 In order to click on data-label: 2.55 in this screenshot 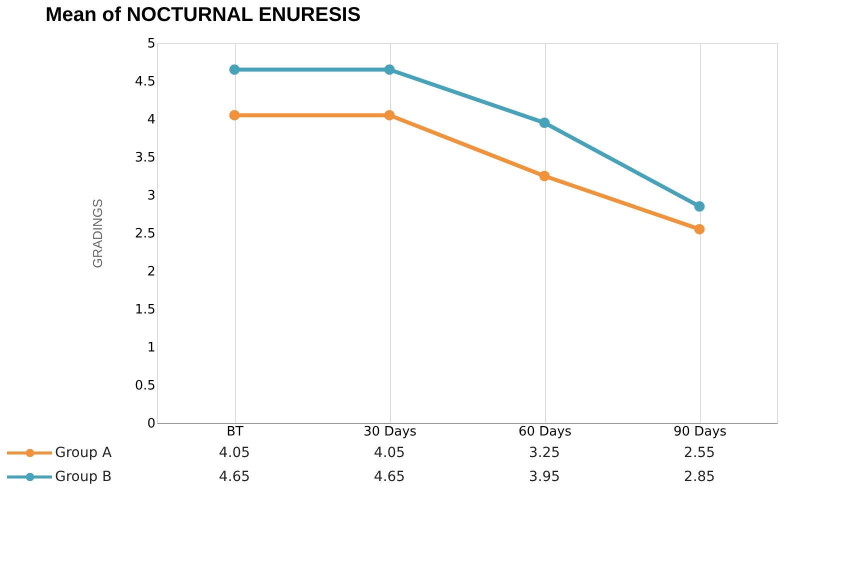, I will do `click(700, 453)`.